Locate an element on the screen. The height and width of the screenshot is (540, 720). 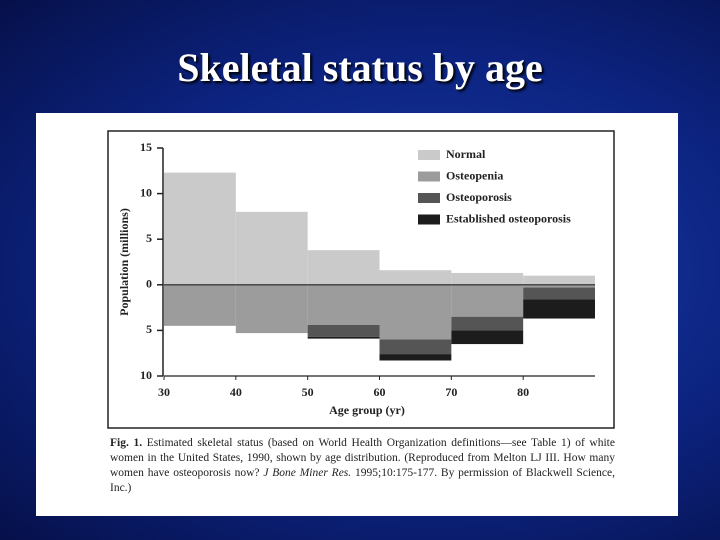
caption-journal: J Bone Miner Res. is located at coordinates (307, 473).